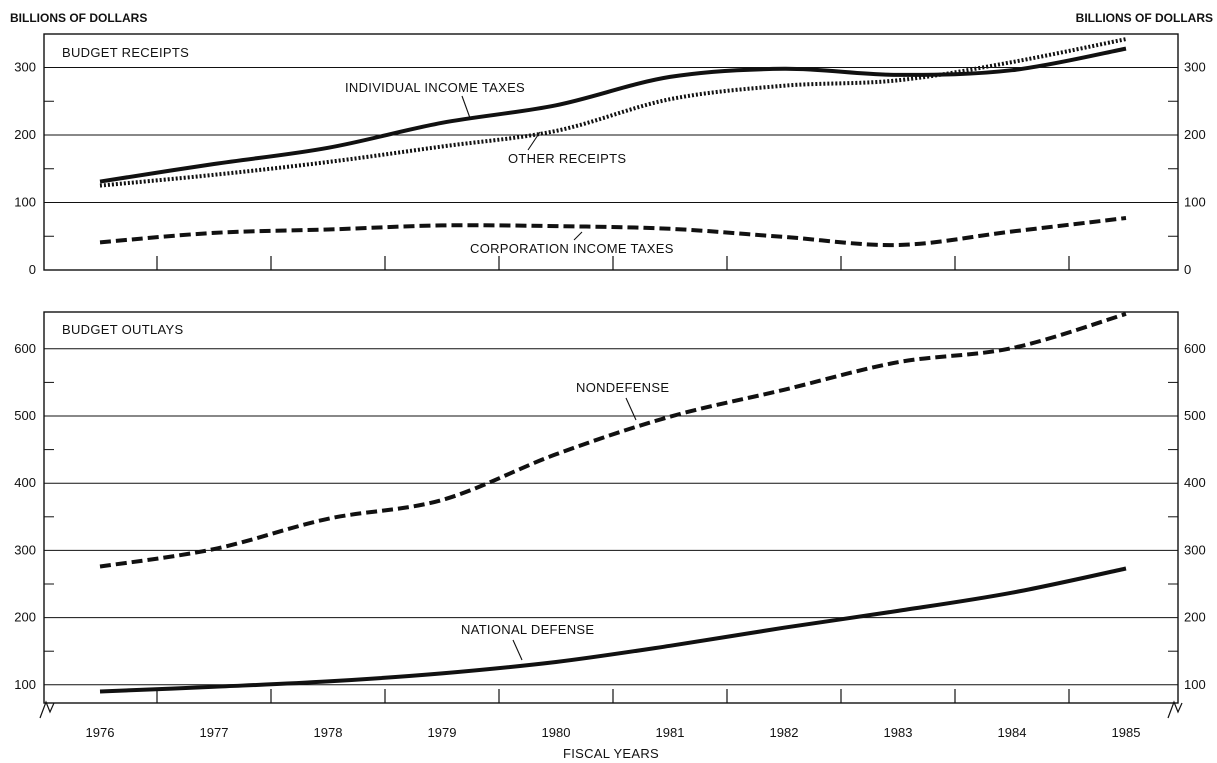 The image size is (1217, 763). What do you see at coordinates (1195, 134) in the screenshot?
I see `receipts-ytick-right-200: 200` at bounding box center [1195, 134].